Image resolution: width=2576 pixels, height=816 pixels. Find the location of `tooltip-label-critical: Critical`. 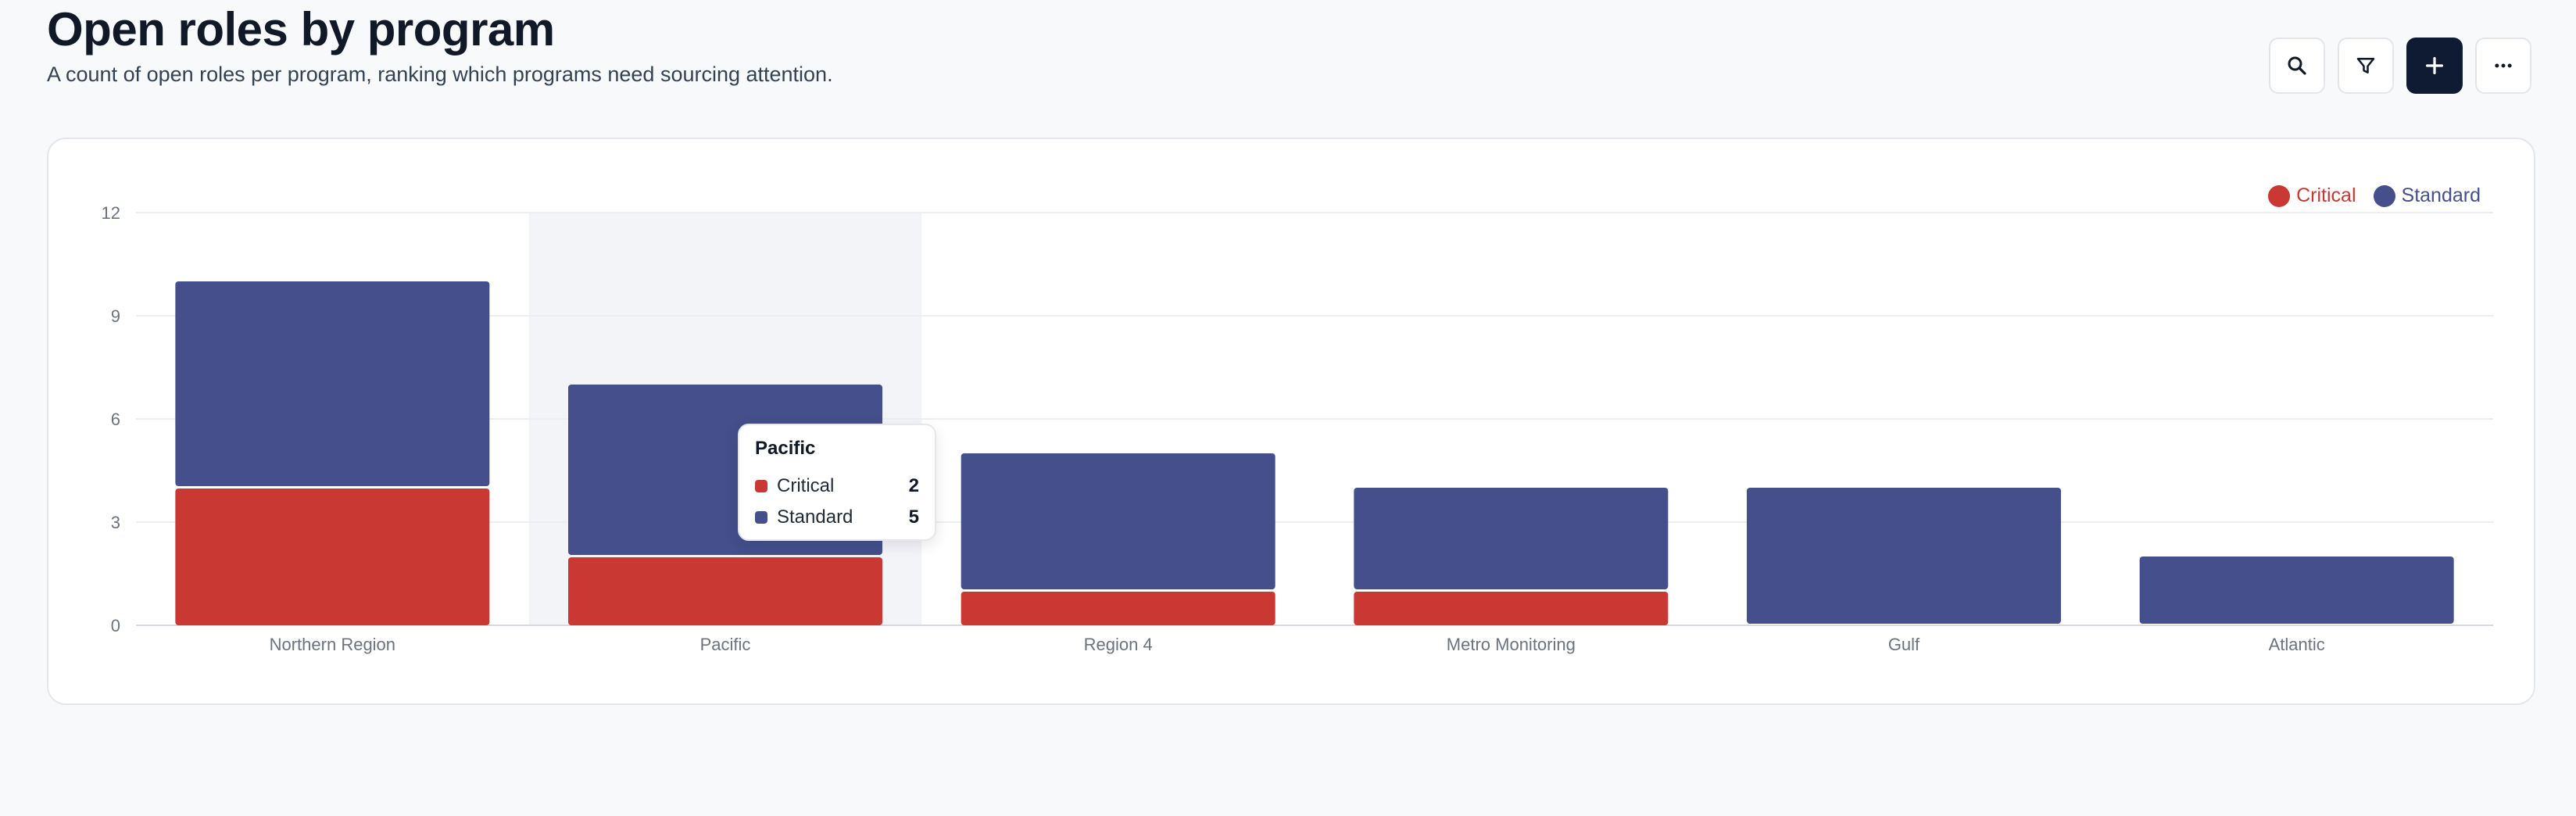

tooltip-label-critical: Critical is located at coordinates (806, 485).